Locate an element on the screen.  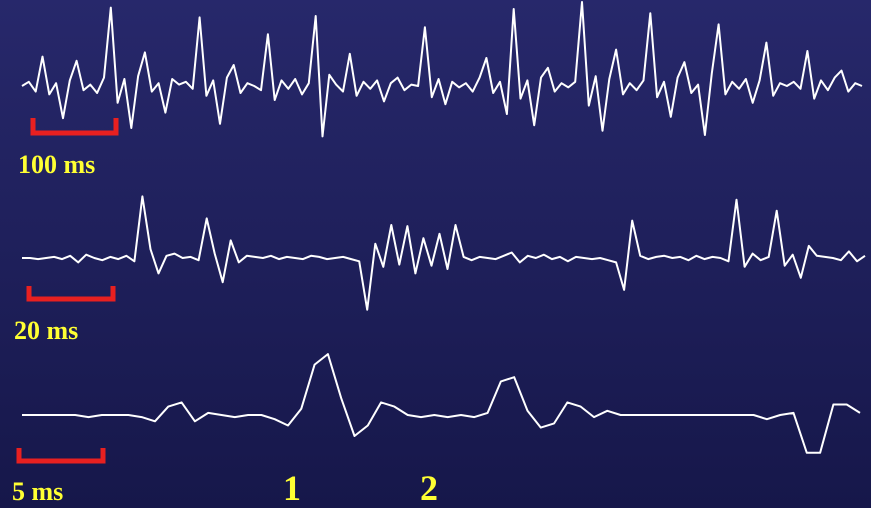
scale-bar-100ms is located at coordinates (74, 127).